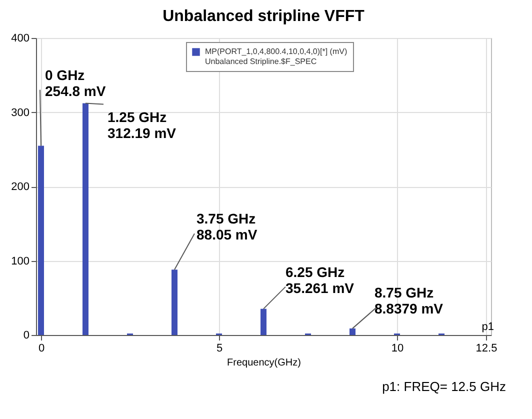 This screenshot has width=532, height=419. What do you see at coordinates (20, 38) in the screenshot?
I see `y-tick-label: 400` at bounding box center [20, 38].